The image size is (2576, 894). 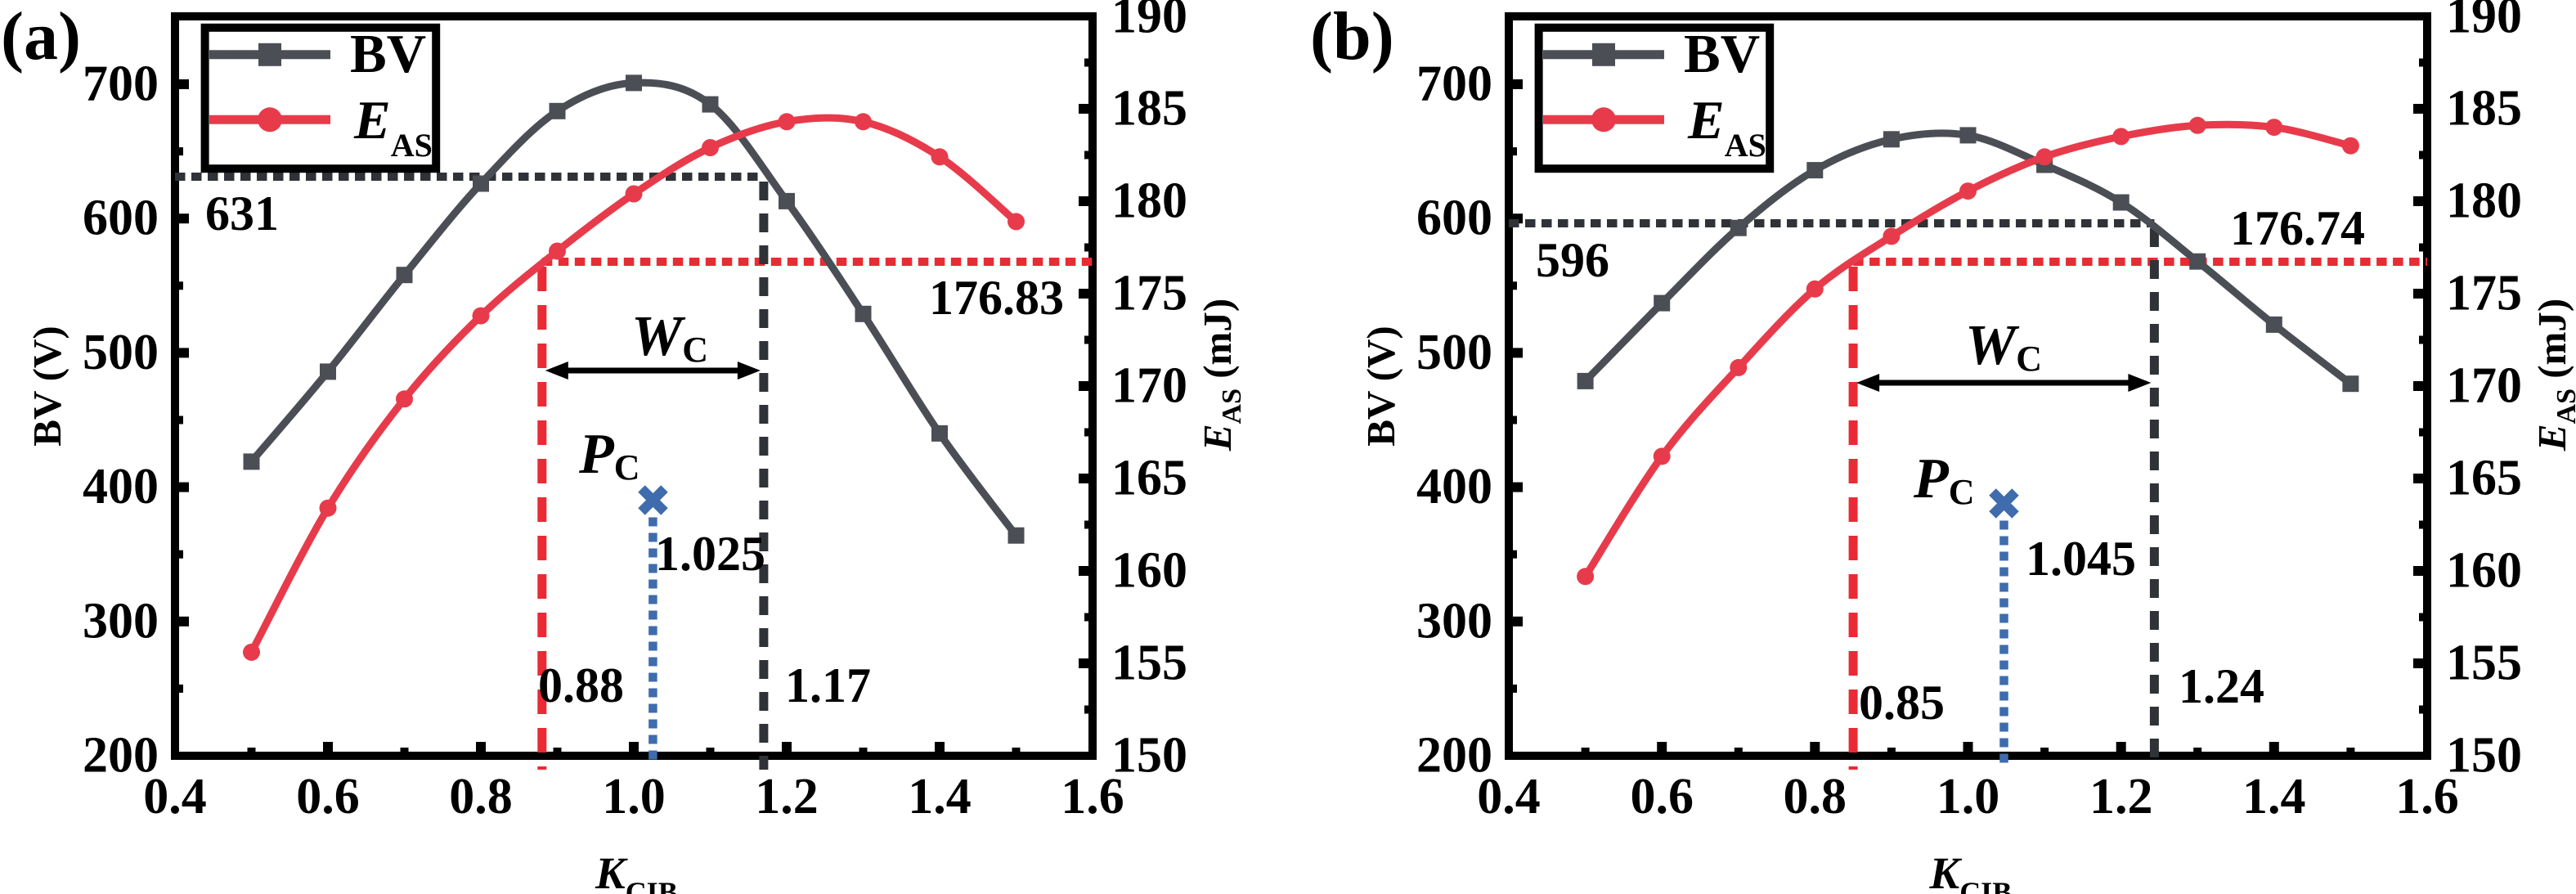 I want to click on svg-text: 1.025, so click(x=710, y=554).